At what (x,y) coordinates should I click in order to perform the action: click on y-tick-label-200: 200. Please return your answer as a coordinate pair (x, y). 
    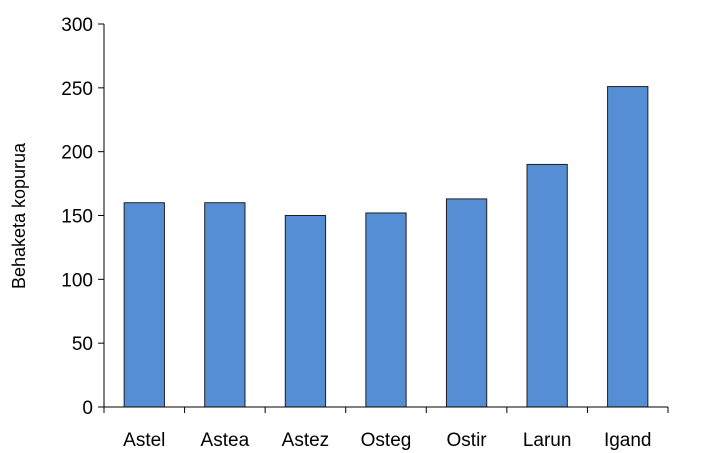
    Looking at the image, I should click on (77, 153).